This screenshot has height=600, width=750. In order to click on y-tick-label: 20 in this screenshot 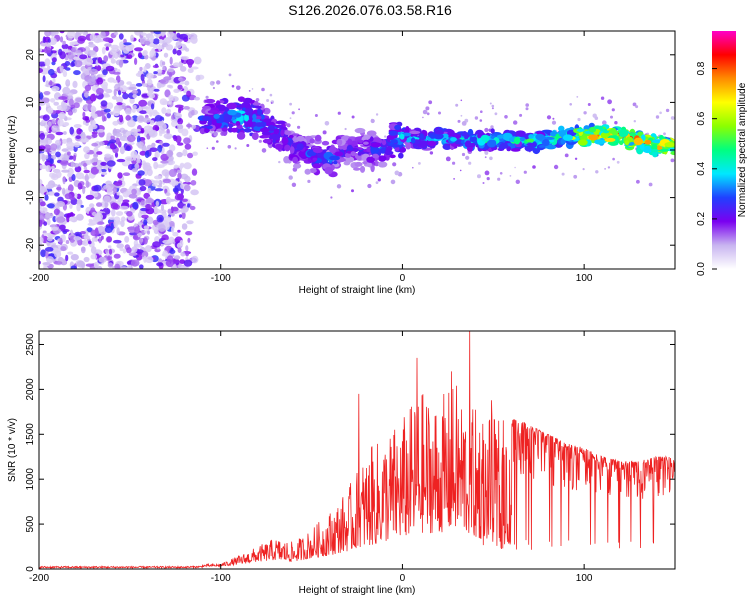, I will do `click(30, 55)`.